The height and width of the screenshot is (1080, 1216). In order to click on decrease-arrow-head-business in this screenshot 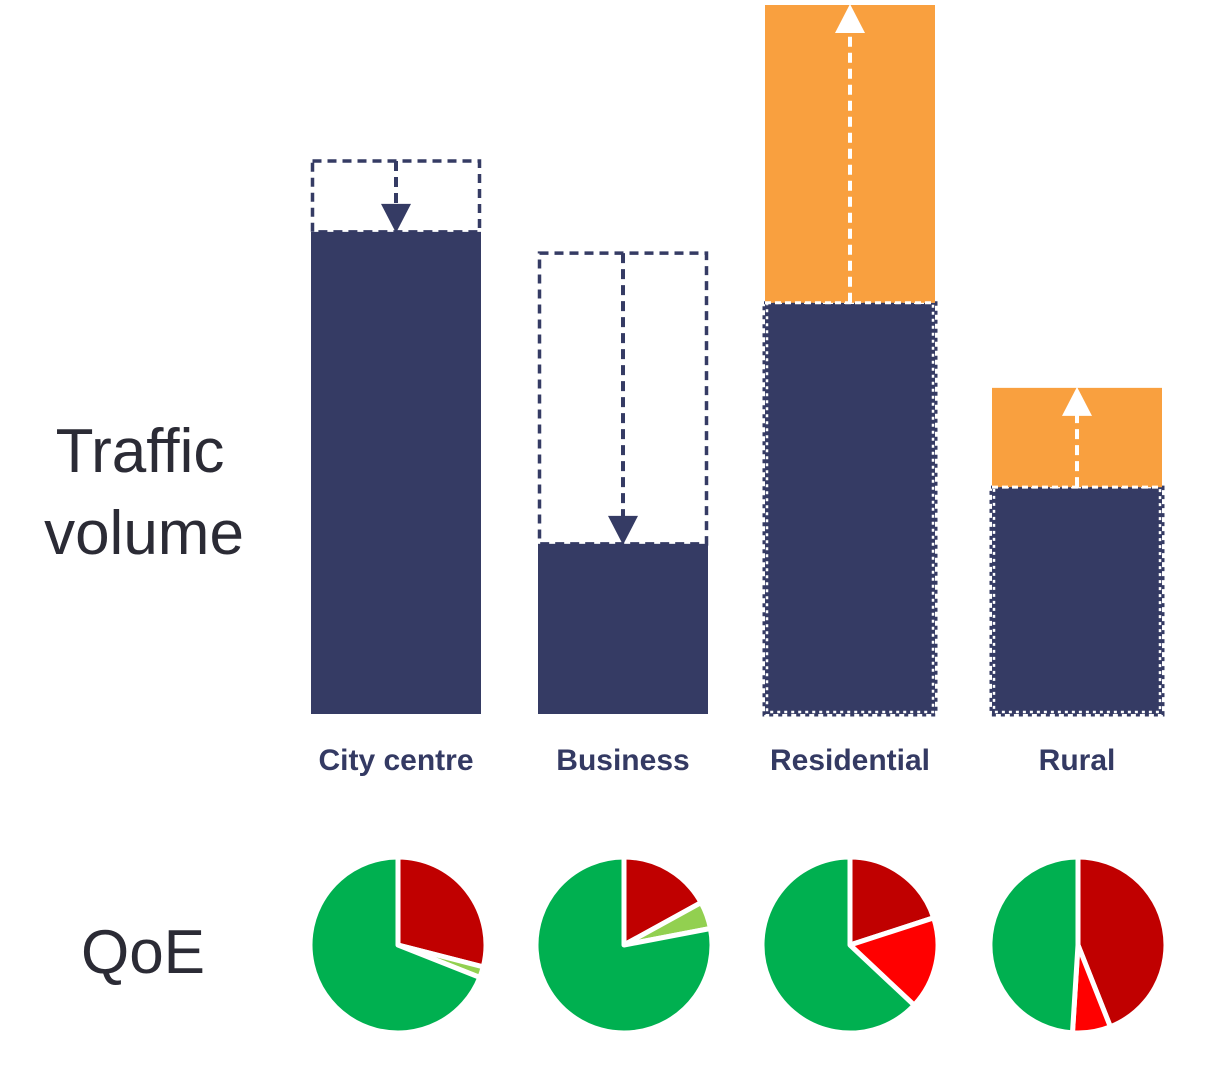, I will do `click(623, 530)`.